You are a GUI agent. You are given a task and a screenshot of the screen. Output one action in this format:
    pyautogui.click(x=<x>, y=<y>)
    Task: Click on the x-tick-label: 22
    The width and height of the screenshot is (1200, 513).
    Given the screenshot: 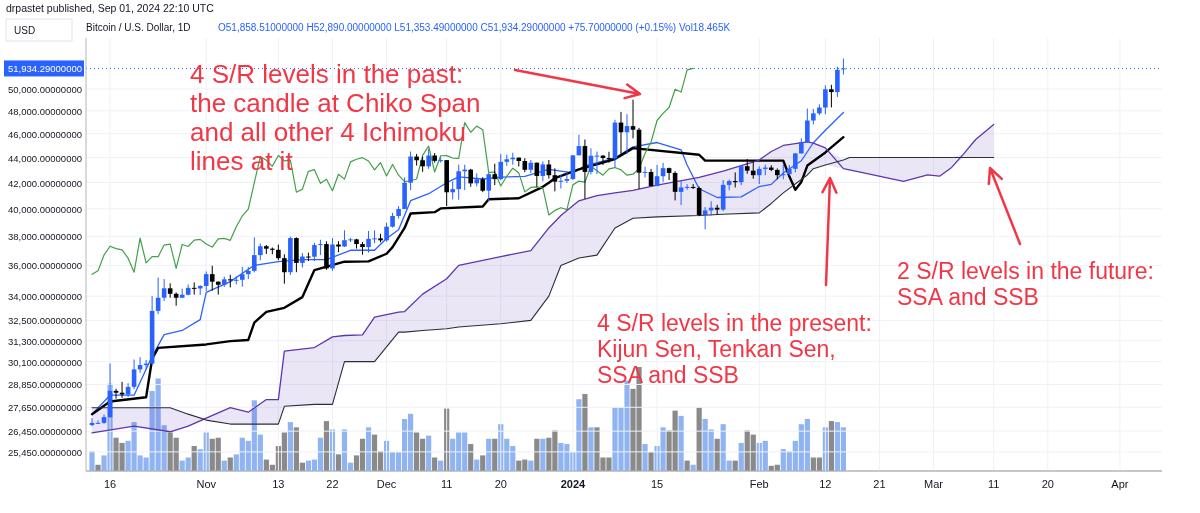 What is the action you would take?
    pyautogui.click(x=332, y=484)
    